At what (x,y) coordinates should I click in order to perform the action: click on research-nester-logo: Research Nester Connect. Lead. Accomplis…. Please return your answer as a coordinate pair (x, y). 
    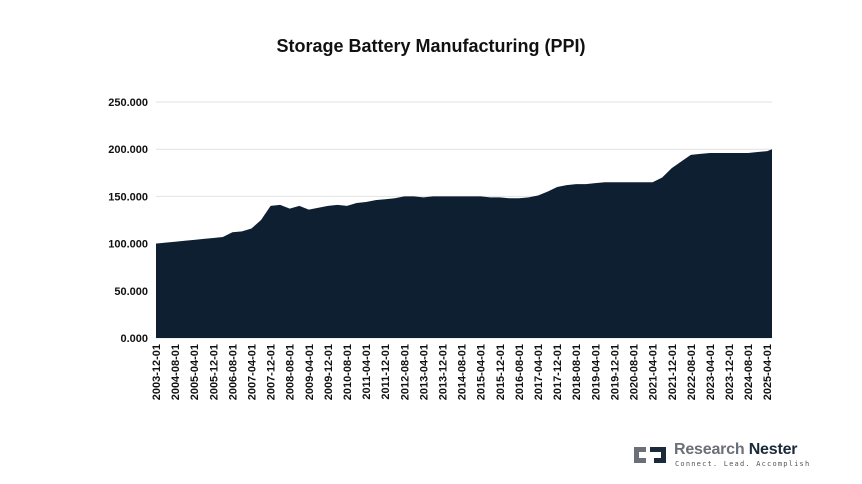
    Looking at the image, I should click on (720, 455).